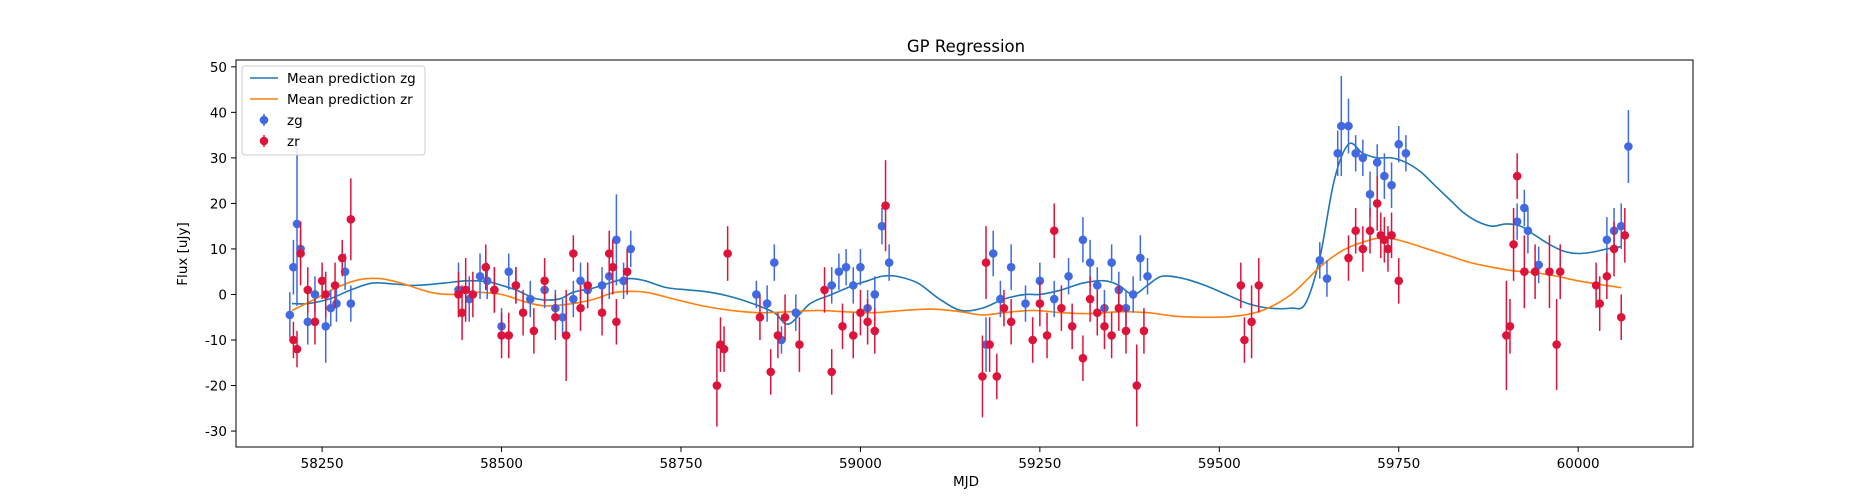 The image size is (1875, 500). I want to click on legend-label: zg, so click(295, 121).